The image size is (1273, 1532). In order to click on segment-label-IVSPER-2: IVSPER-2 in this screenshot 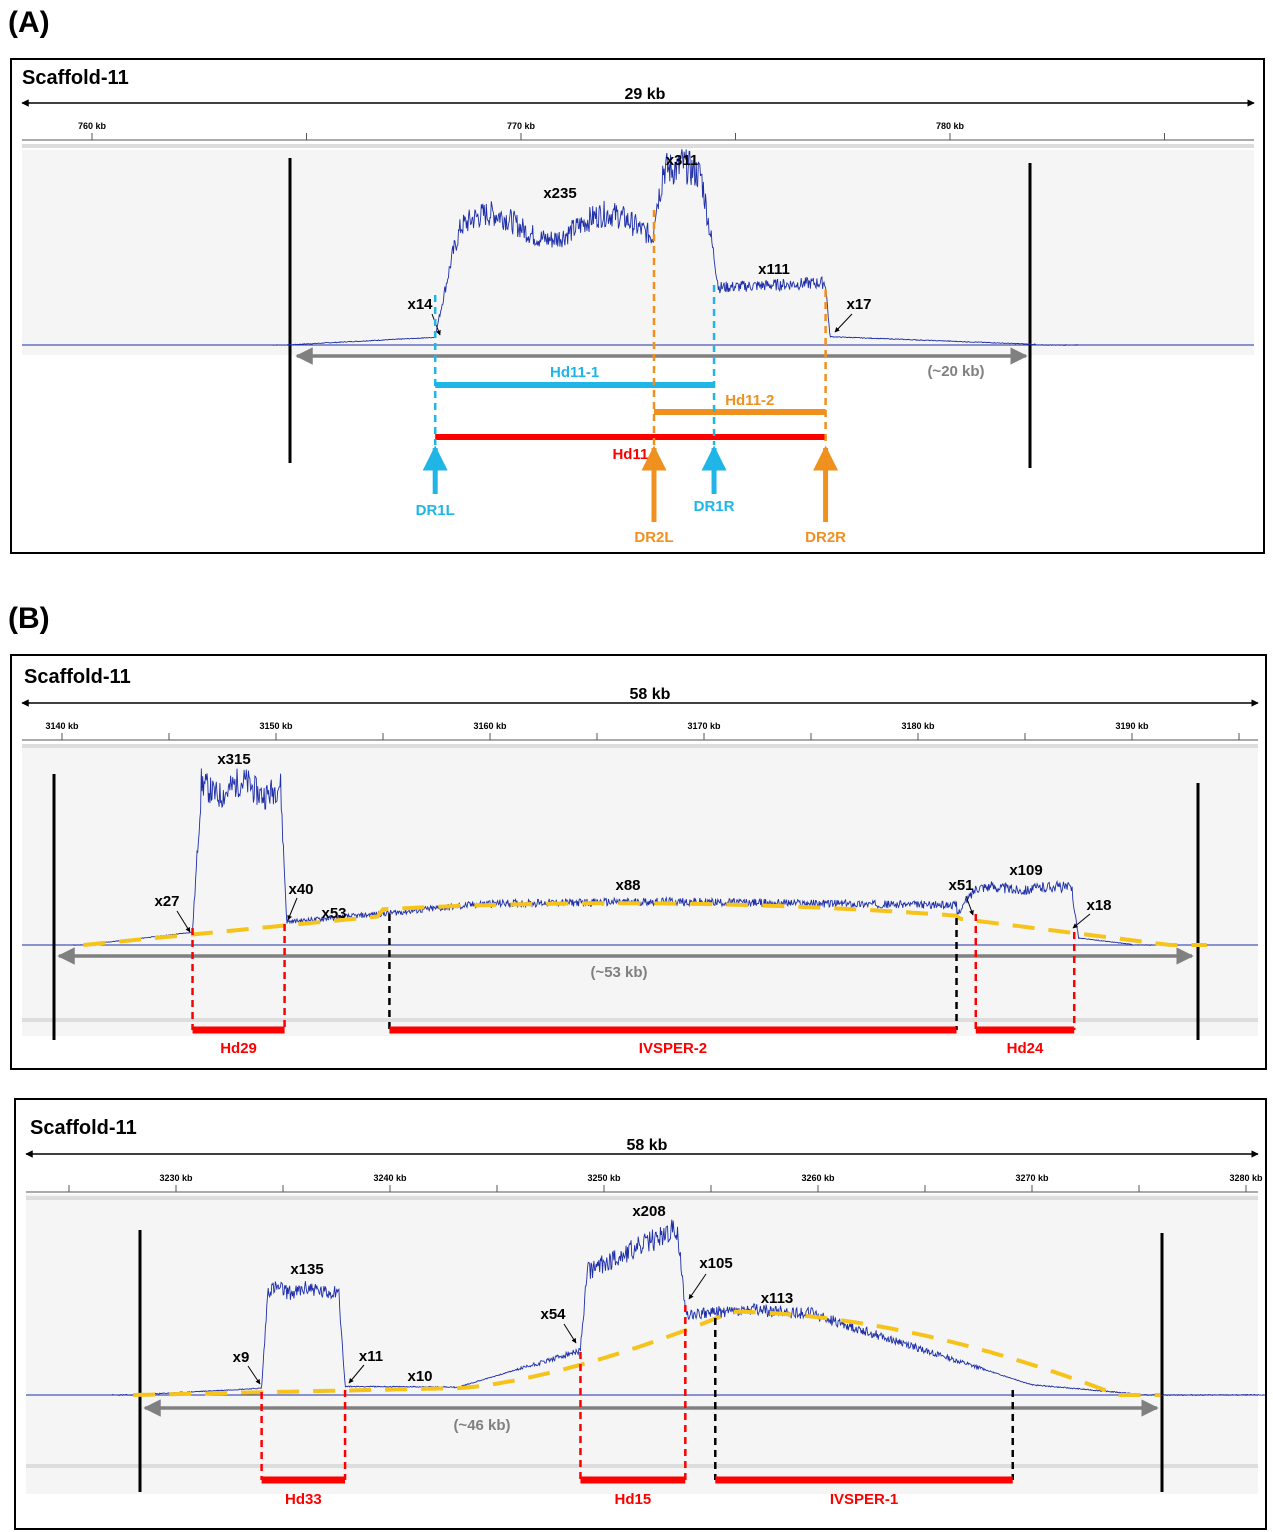, I will do `click(673, 1048)`.